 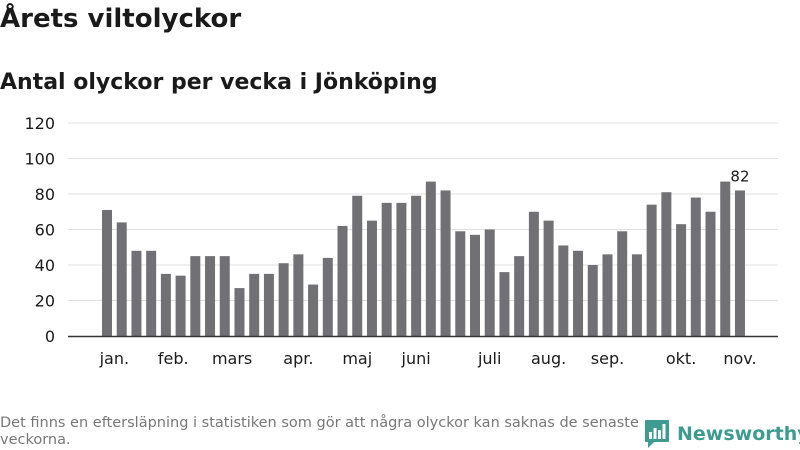 I want to click on y-tick-label: 40, so click(x=45, y=265).